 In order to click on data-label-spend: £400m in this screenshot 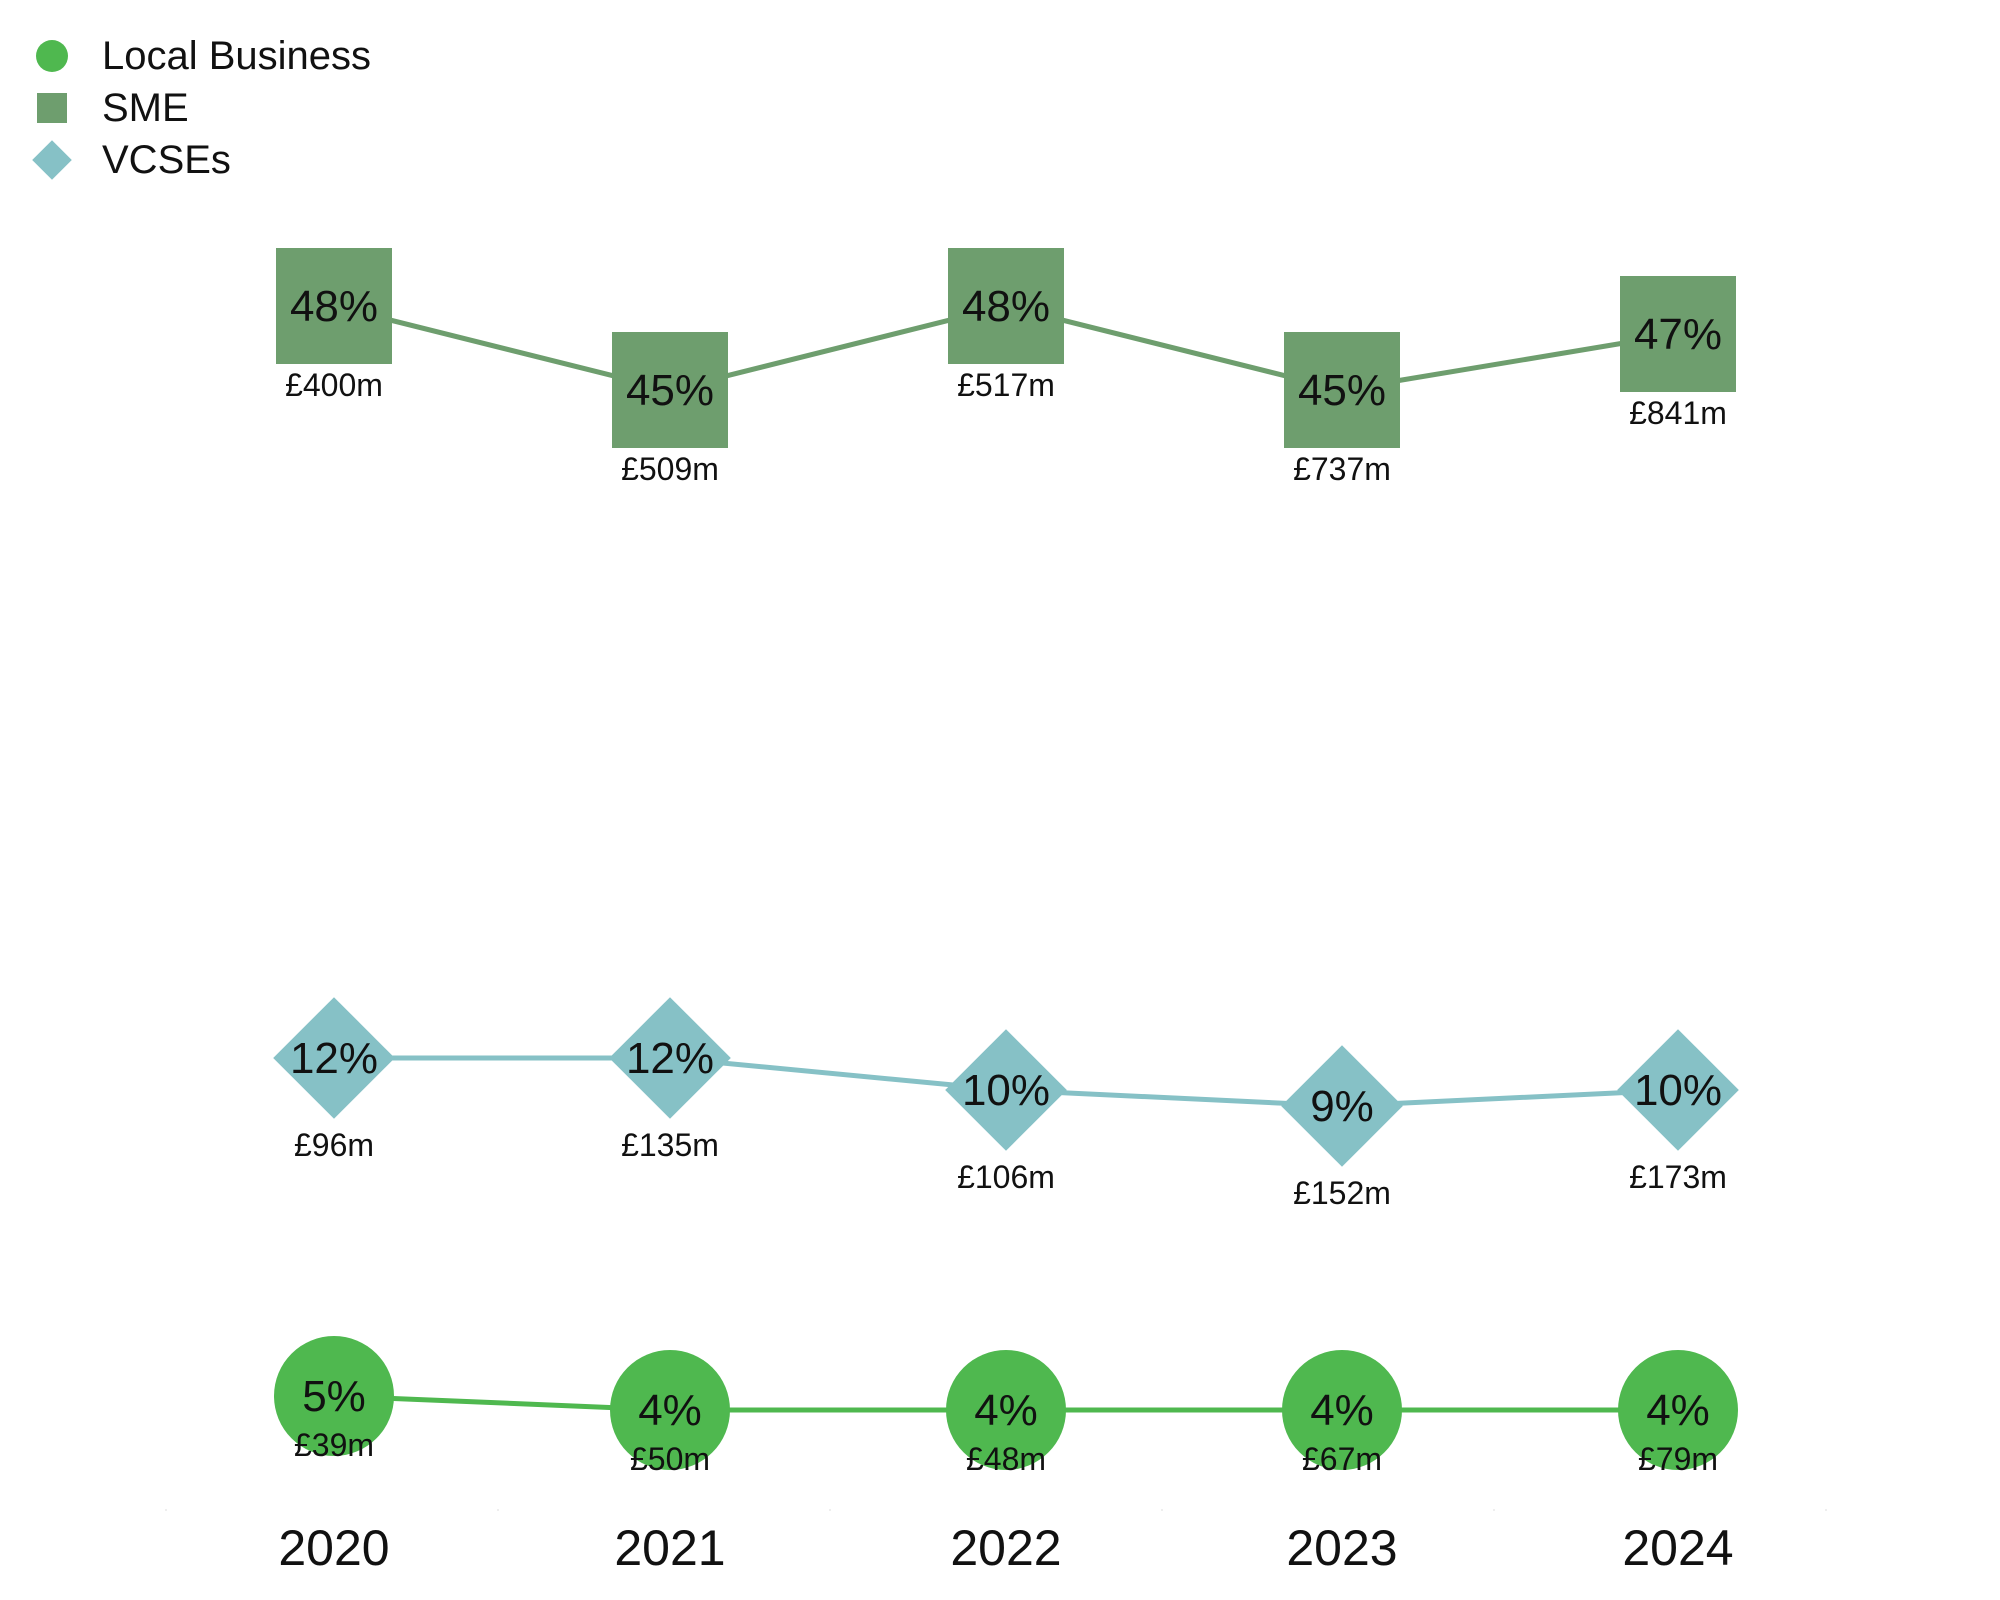, I will do `click(334, 385)`.